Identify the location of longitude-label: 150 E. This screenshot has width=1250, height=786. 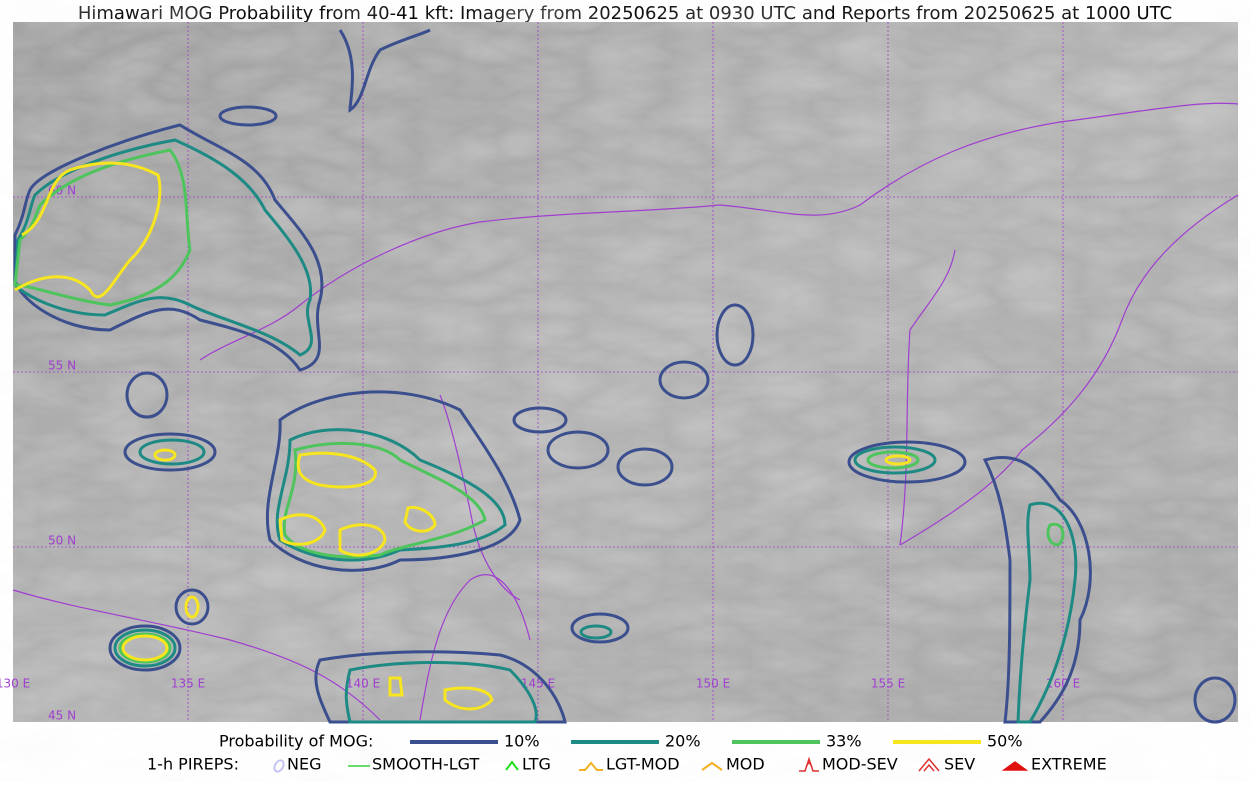
(713, 684).